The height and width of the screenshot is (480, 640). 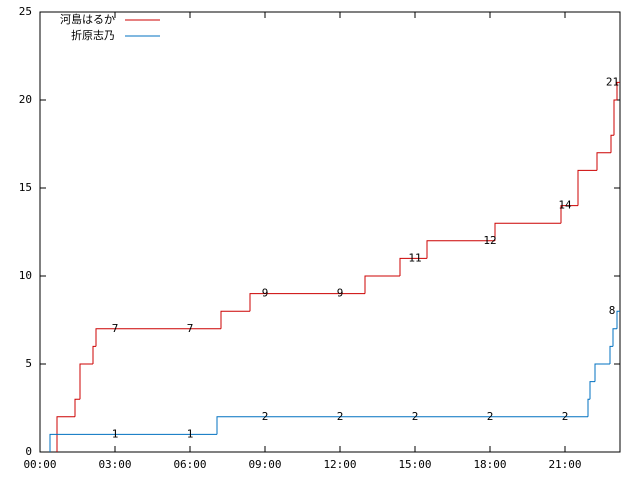 What do you see at coordinates (612, 310) in the screenshot?
I see `data-label: 8` at bounding box center [612, 310].